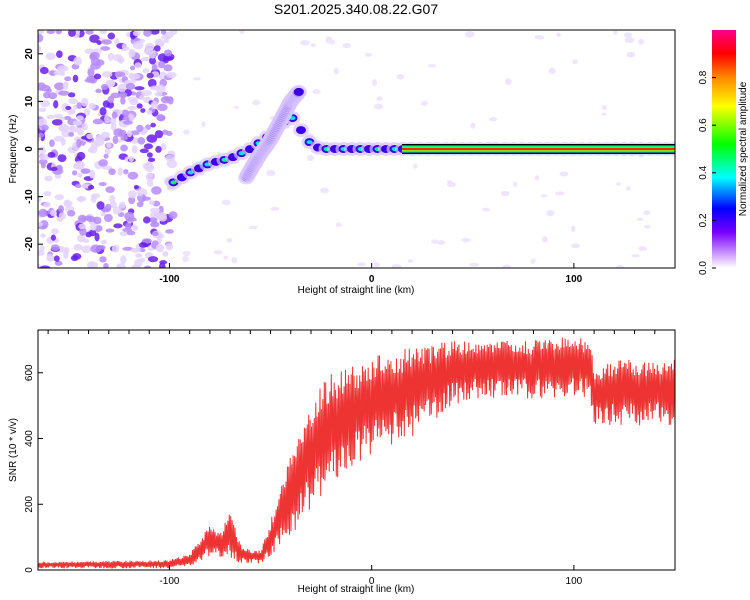 The width and height of the screenshot is (750, 600). I want to click on x-tick-label: 100, so click(574, 581).